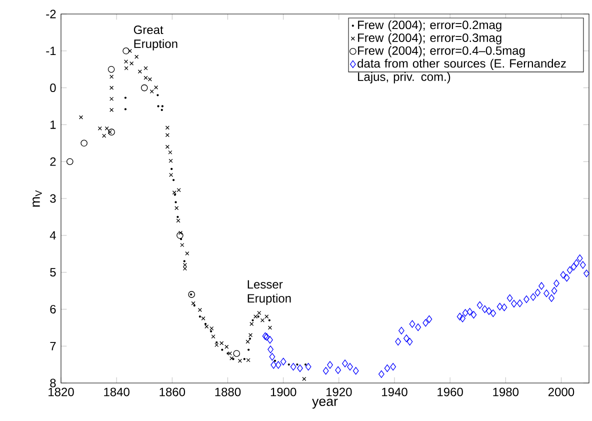 This screenshot has width=592, height=421. What do you see at coordinates (269, 292) in the screenshot?
I see `annotation: Lesser Eruption` at bounding box center [269, 292].